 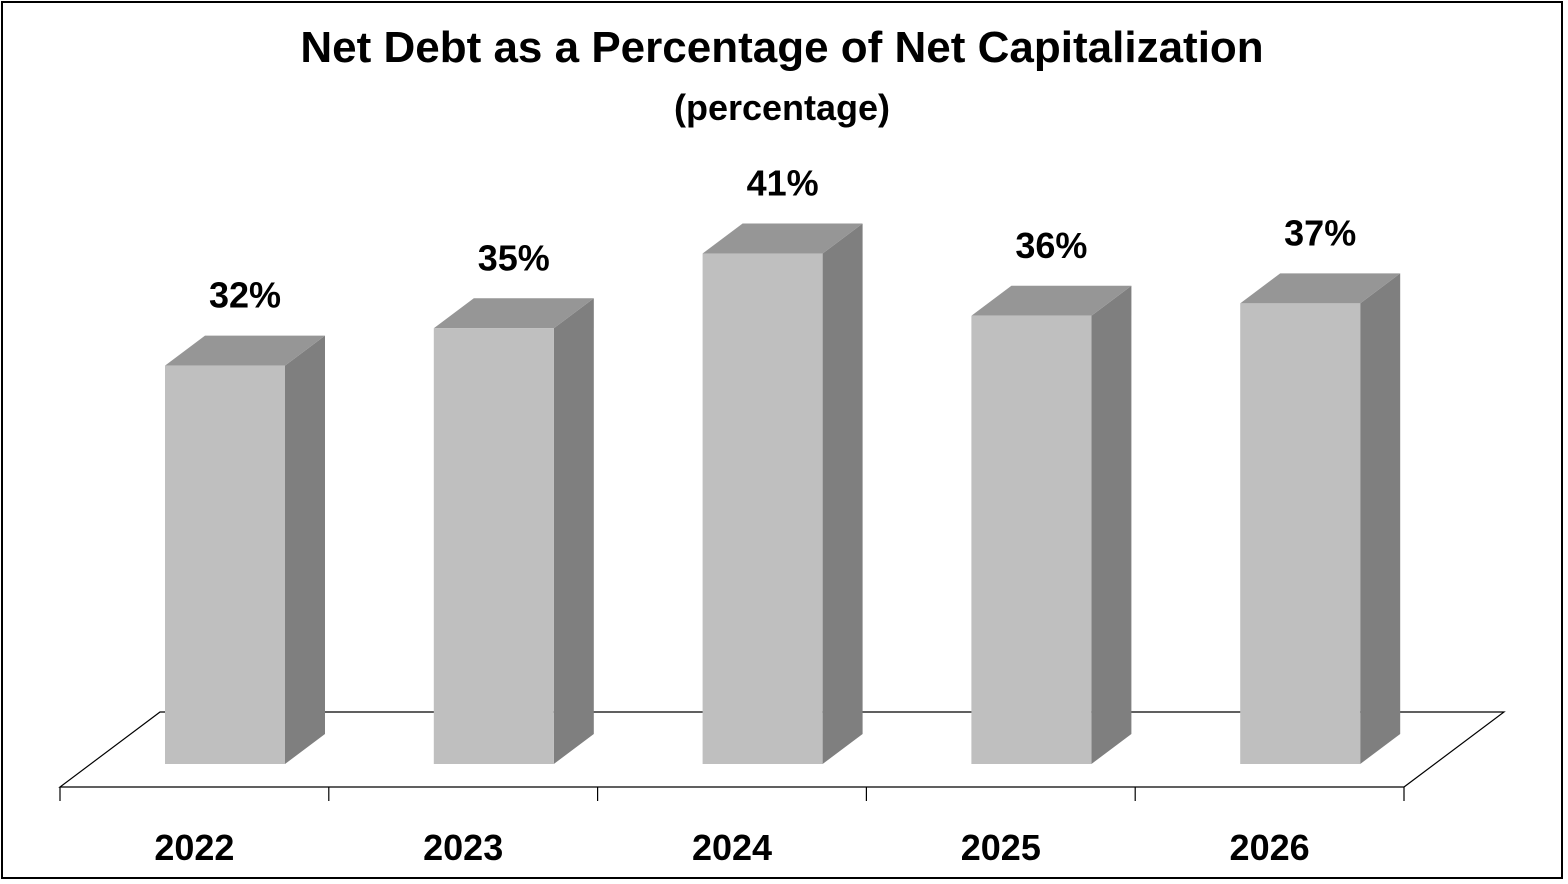 What do you see at coordinates (1270, 847) in the screenshot?
I see `x-tick-label: 2026` at bounding box center [1270, 847].